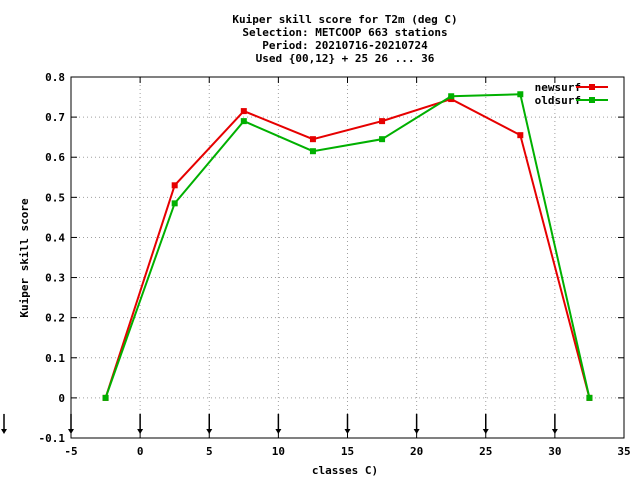 Image resolution: width=640 pixels, height=480 pixels. What do you see at coordinates (347, 451) in the screenshot?
I see `x-tick-label: 15` at bounding box center [347, 451].